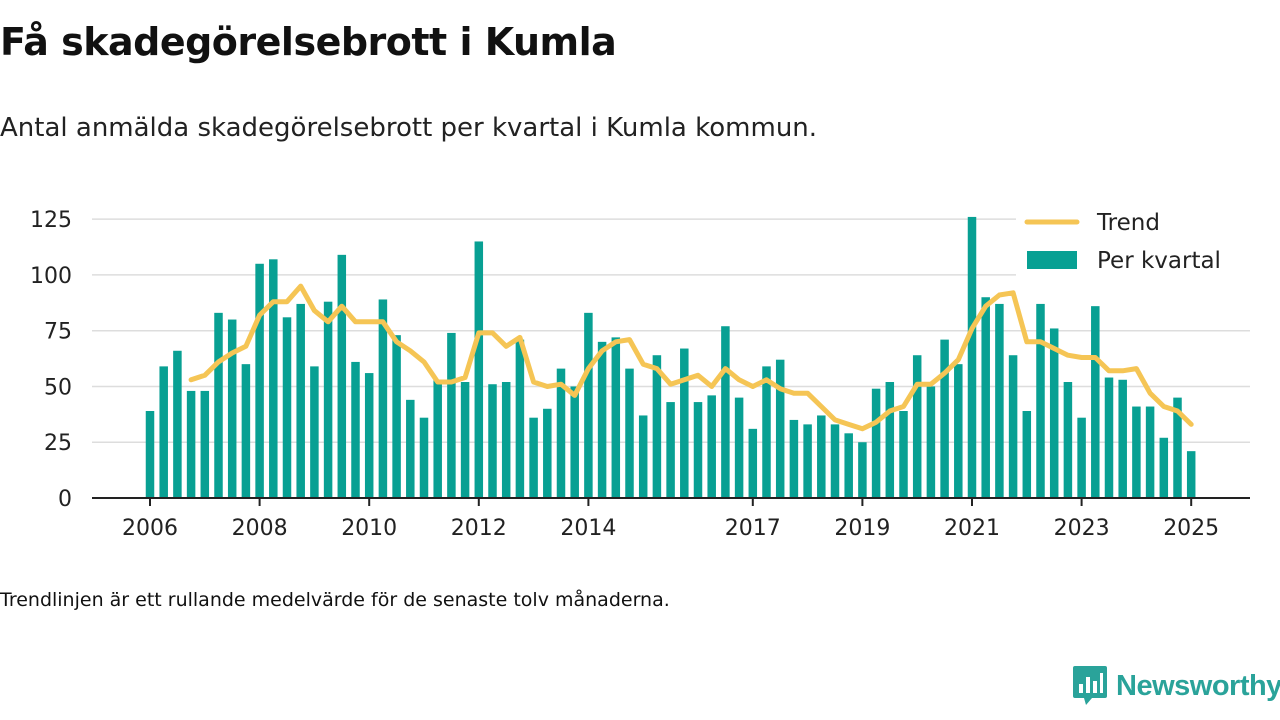  What do you see at coordinates (369, 528) in the screenshot?
I see `x-tick-label: 2010` at bounding box center [369, 528].